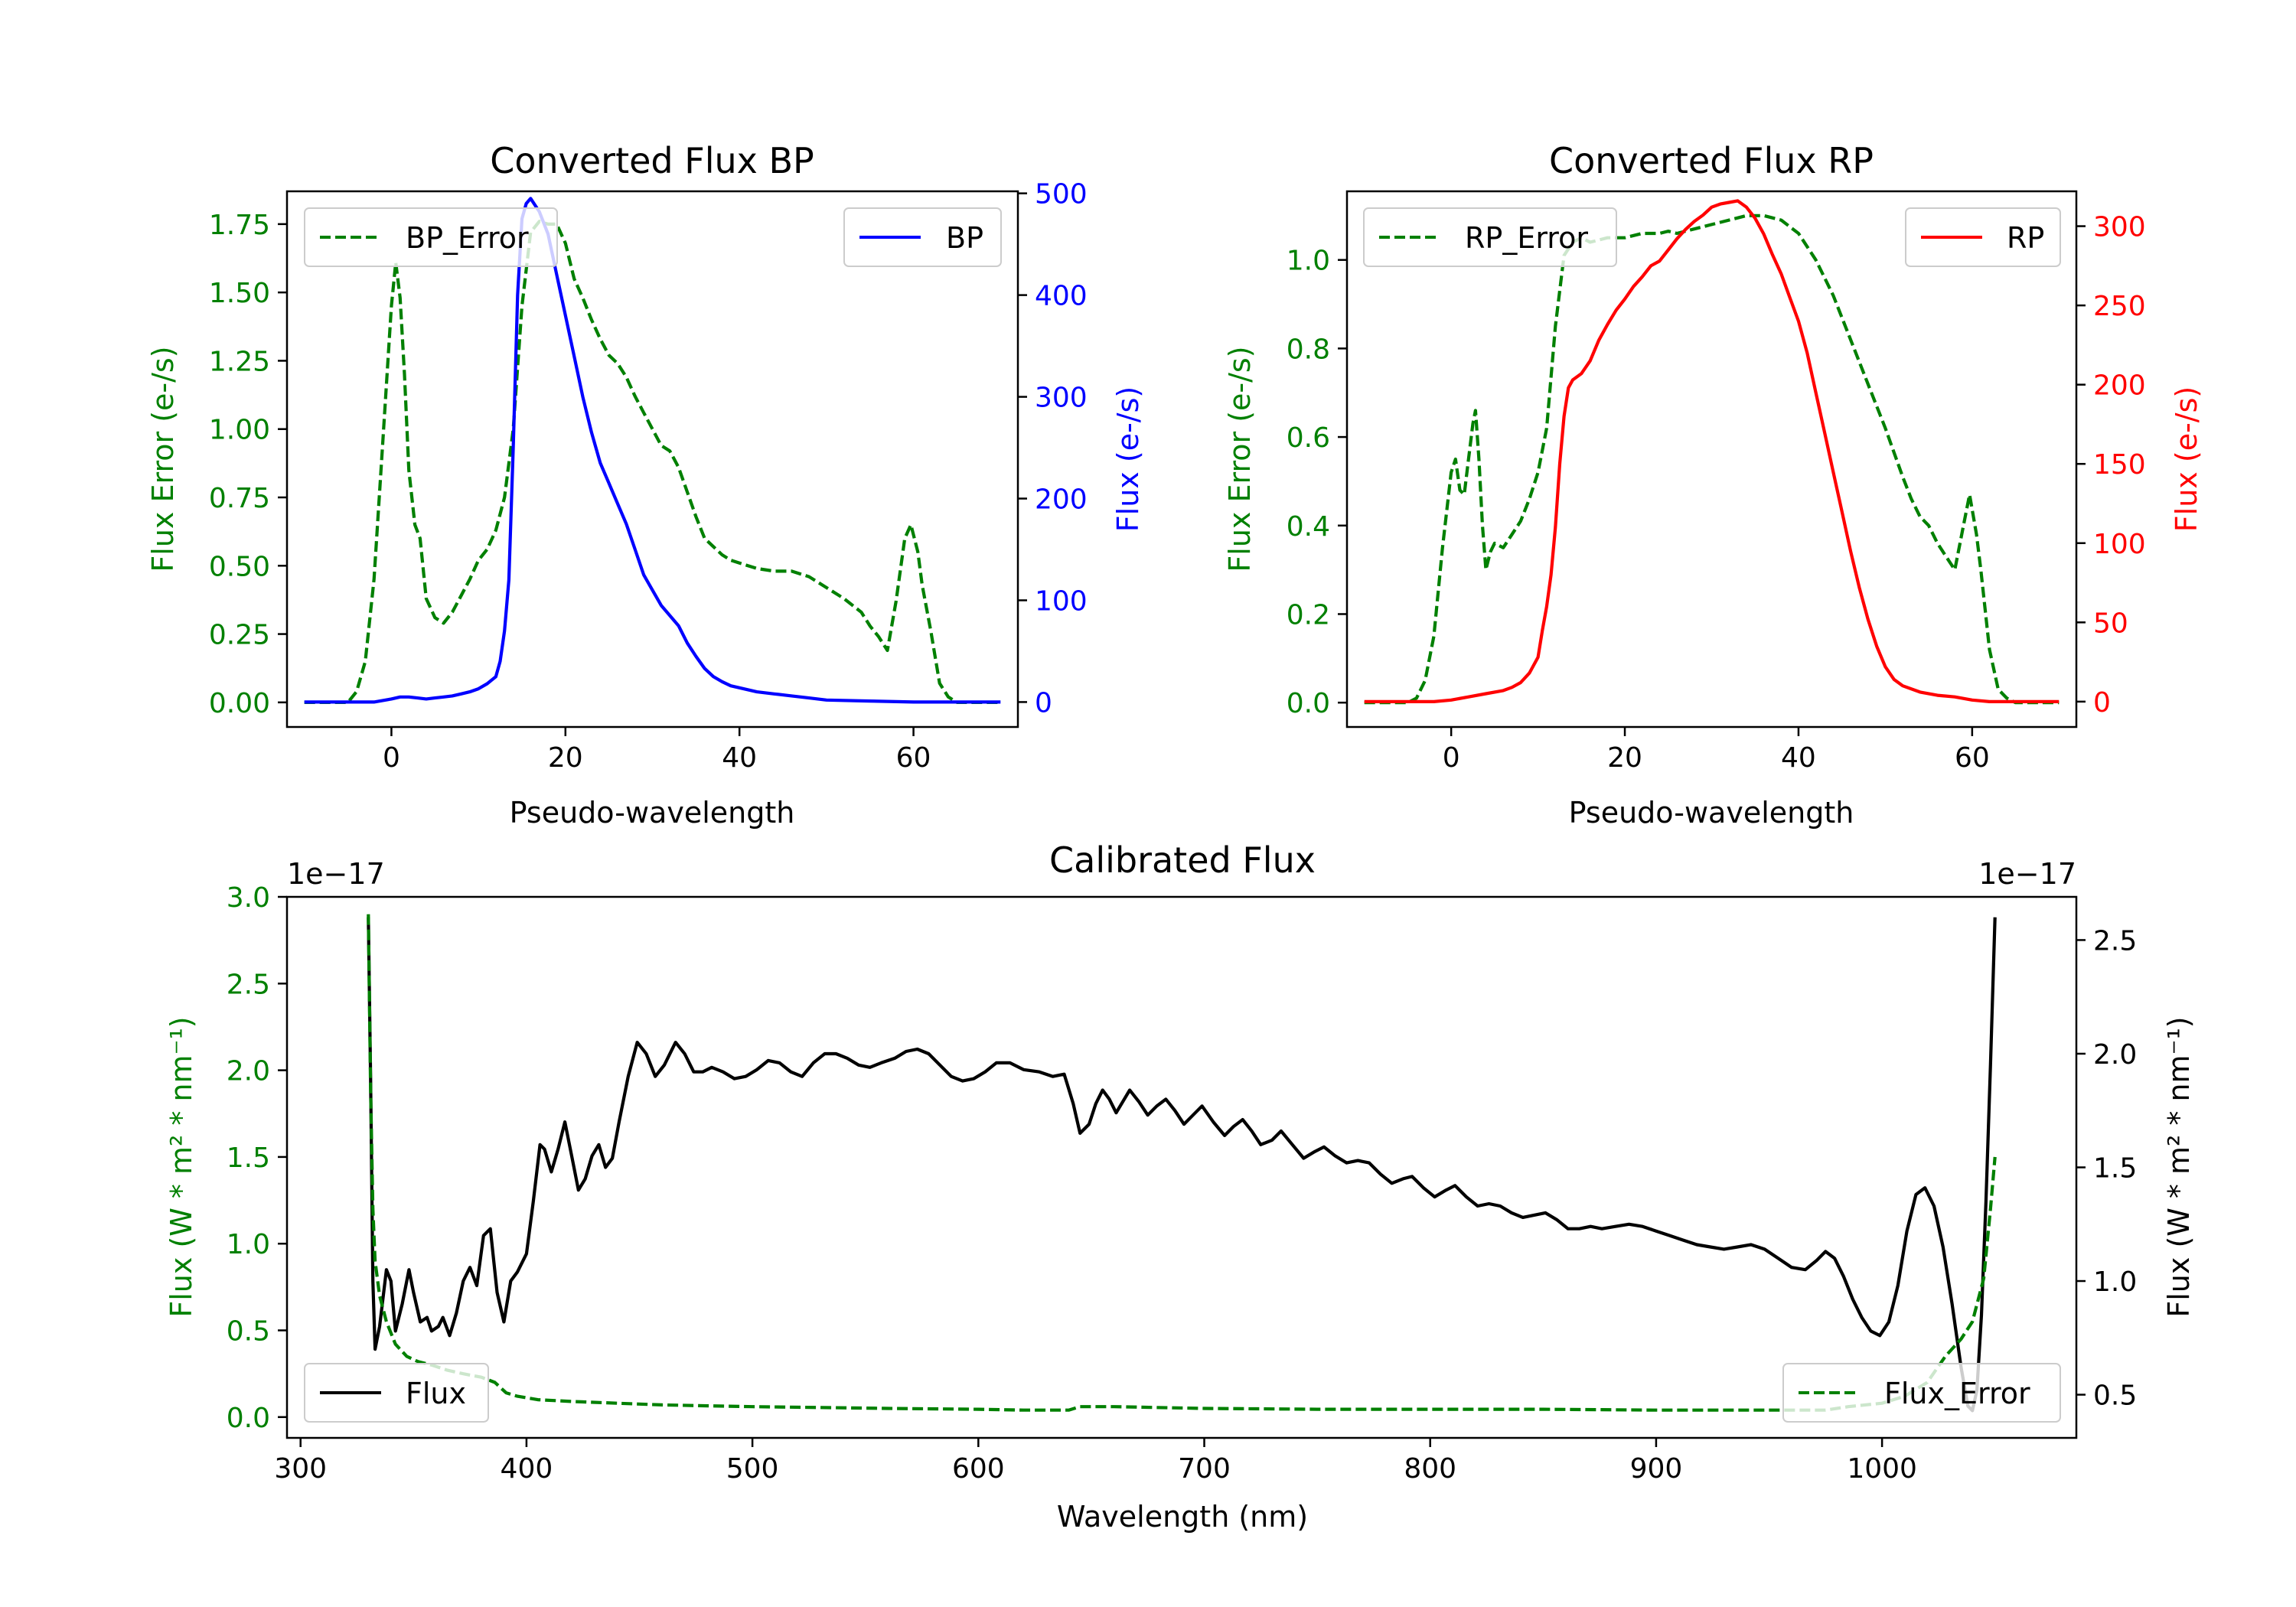  I want to click on rp-right-ytick-label: 0, so click(2102, 703).